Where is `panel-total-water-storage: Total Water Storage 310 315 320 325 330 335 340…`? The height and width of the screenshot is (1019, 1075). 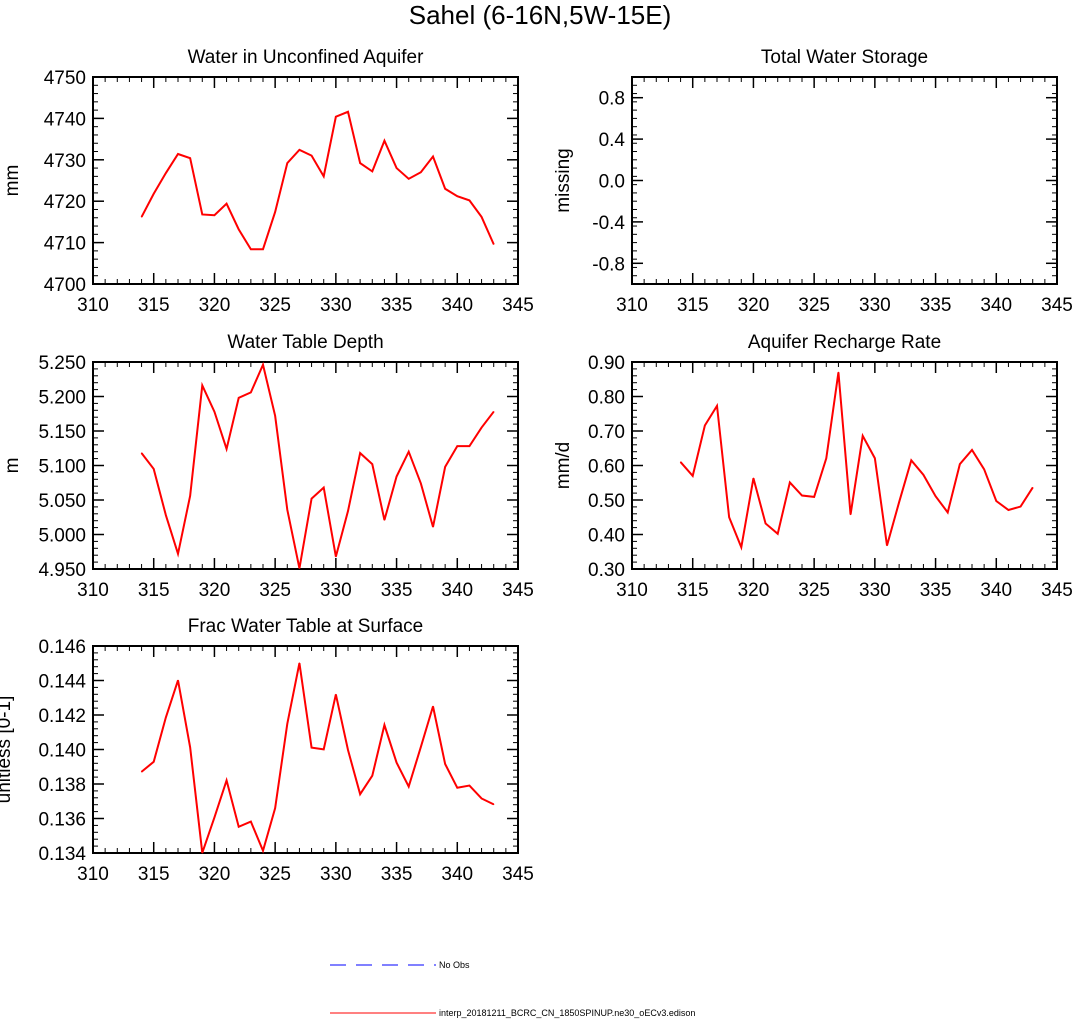 panel-total-water-storage: Total Water Storage 310 315 320 325 330 335 340… is located at coordinates (813, 181).